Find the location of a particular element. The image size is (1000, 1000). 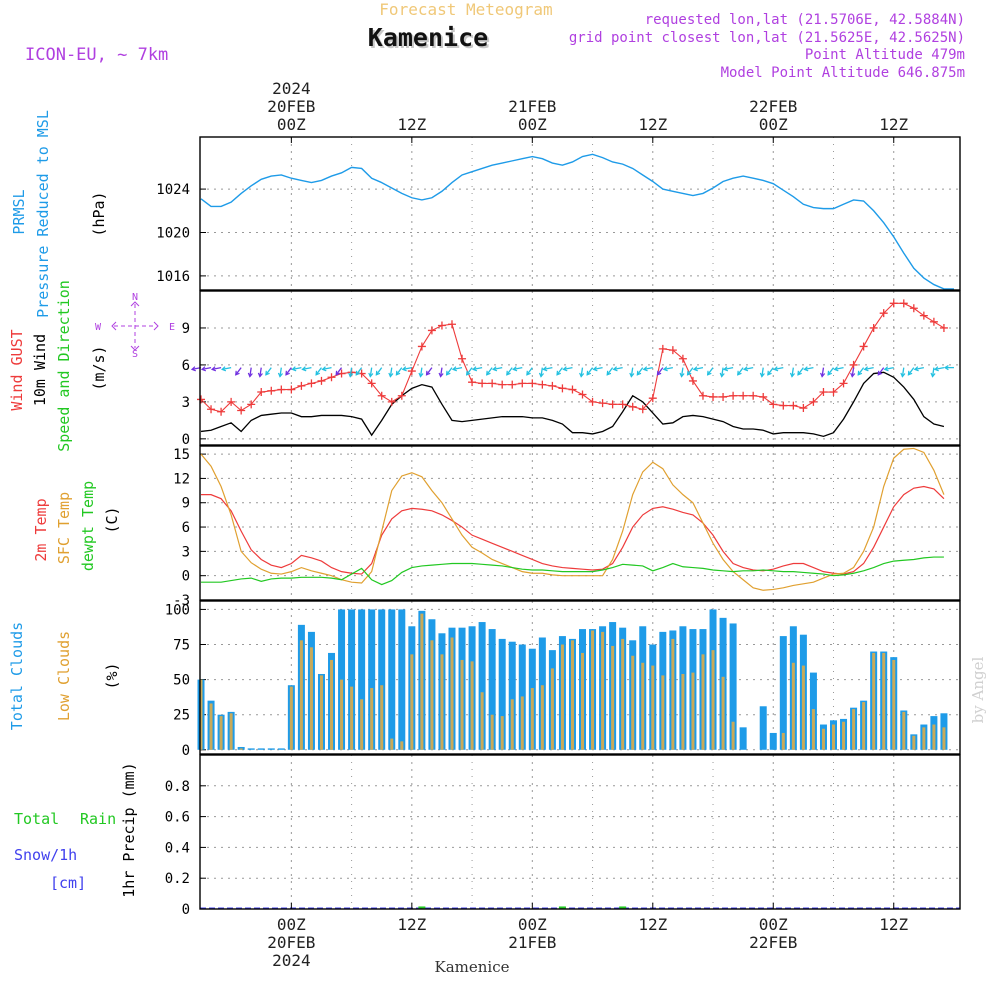

low-clouds-label: Low Clouds is located at coordinates (64, 676).